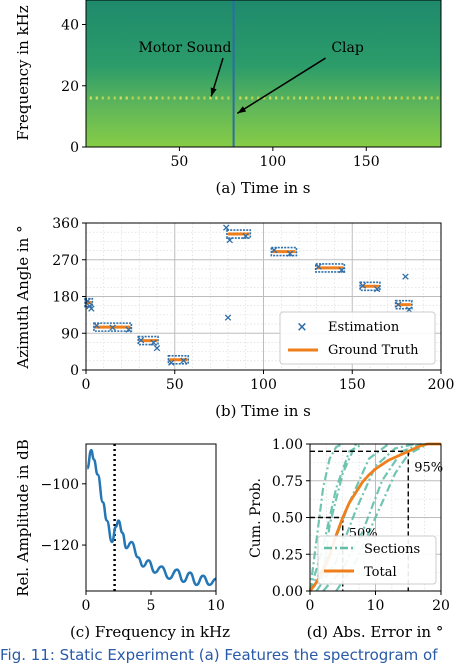  What do you see at coordinates (23, 297) in the screenshot?
I see `panel-b-ylabel: Azimuth Angle in °` at bounding box center [23, 297].